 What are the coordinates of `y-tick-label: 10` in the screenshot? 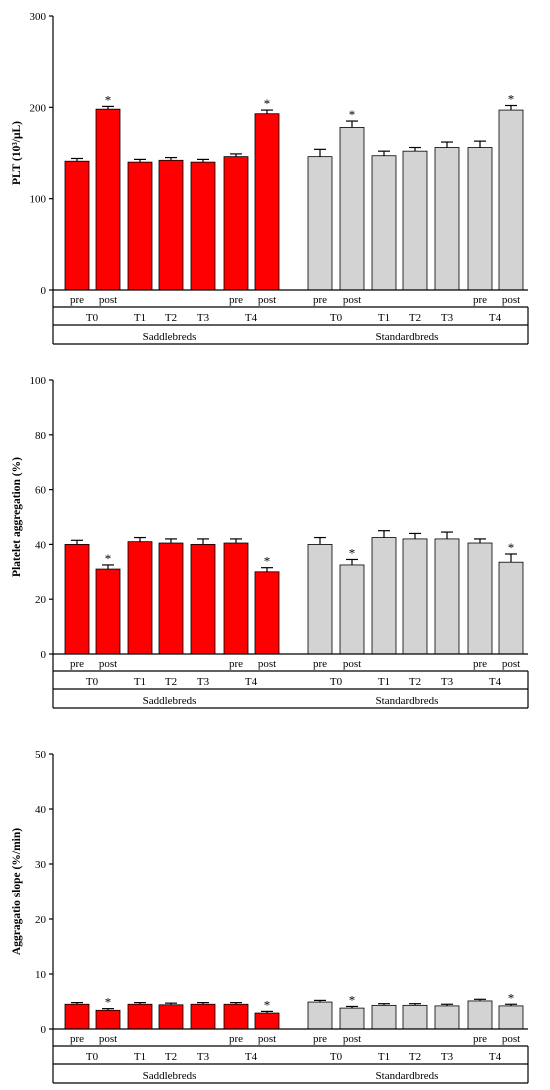 It's located at (41, 975).